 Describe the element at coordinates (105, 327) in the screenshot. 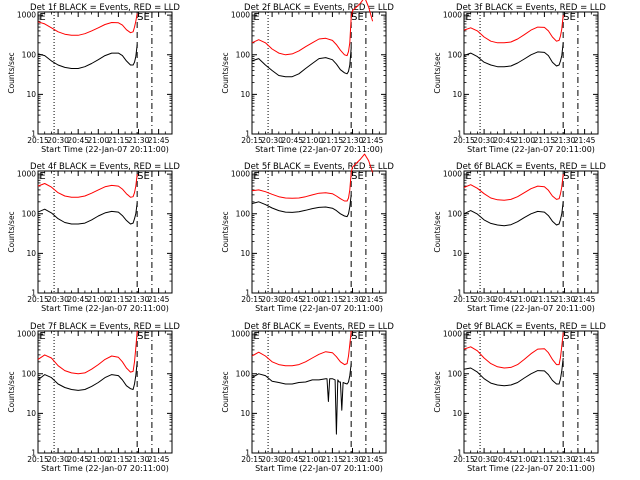

I see `panel-title: Det 7f BLACK = Events, RED = LLD` at that location.